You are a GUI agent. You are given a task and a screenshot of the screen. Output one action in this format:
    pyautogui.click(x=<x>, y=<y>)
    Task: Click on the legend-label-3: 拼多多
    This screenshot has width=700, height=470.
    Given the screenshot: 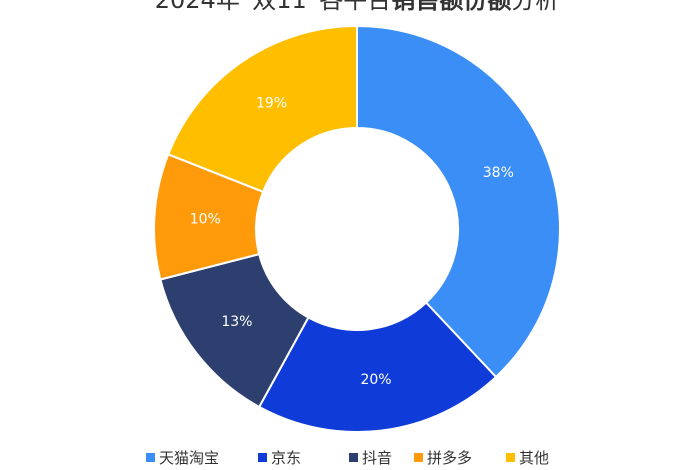 What is the action you would take?
    pyautogui.click(x=449, y=458)
    